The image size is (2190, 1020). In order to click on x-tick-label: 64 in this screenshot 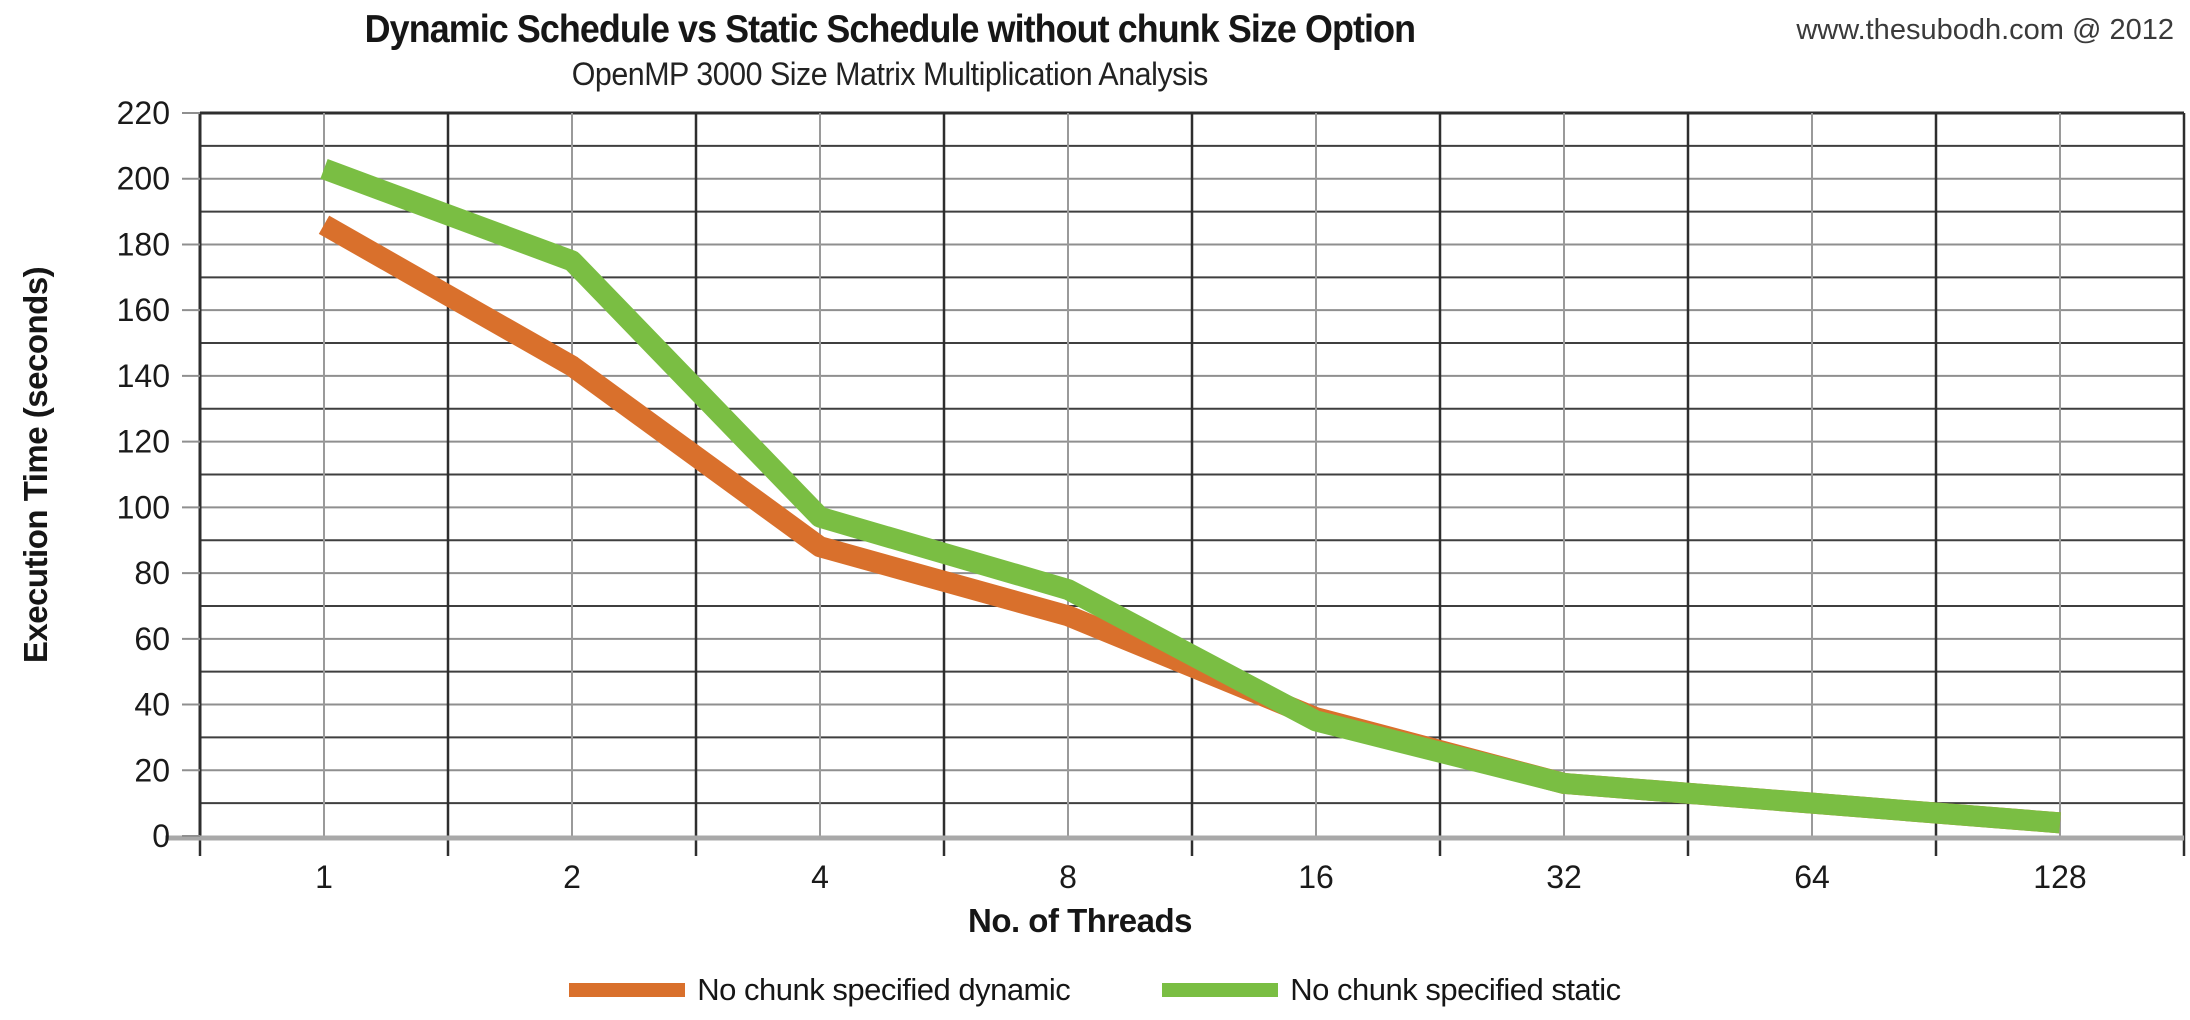, I will do `click(1812, 877)`.